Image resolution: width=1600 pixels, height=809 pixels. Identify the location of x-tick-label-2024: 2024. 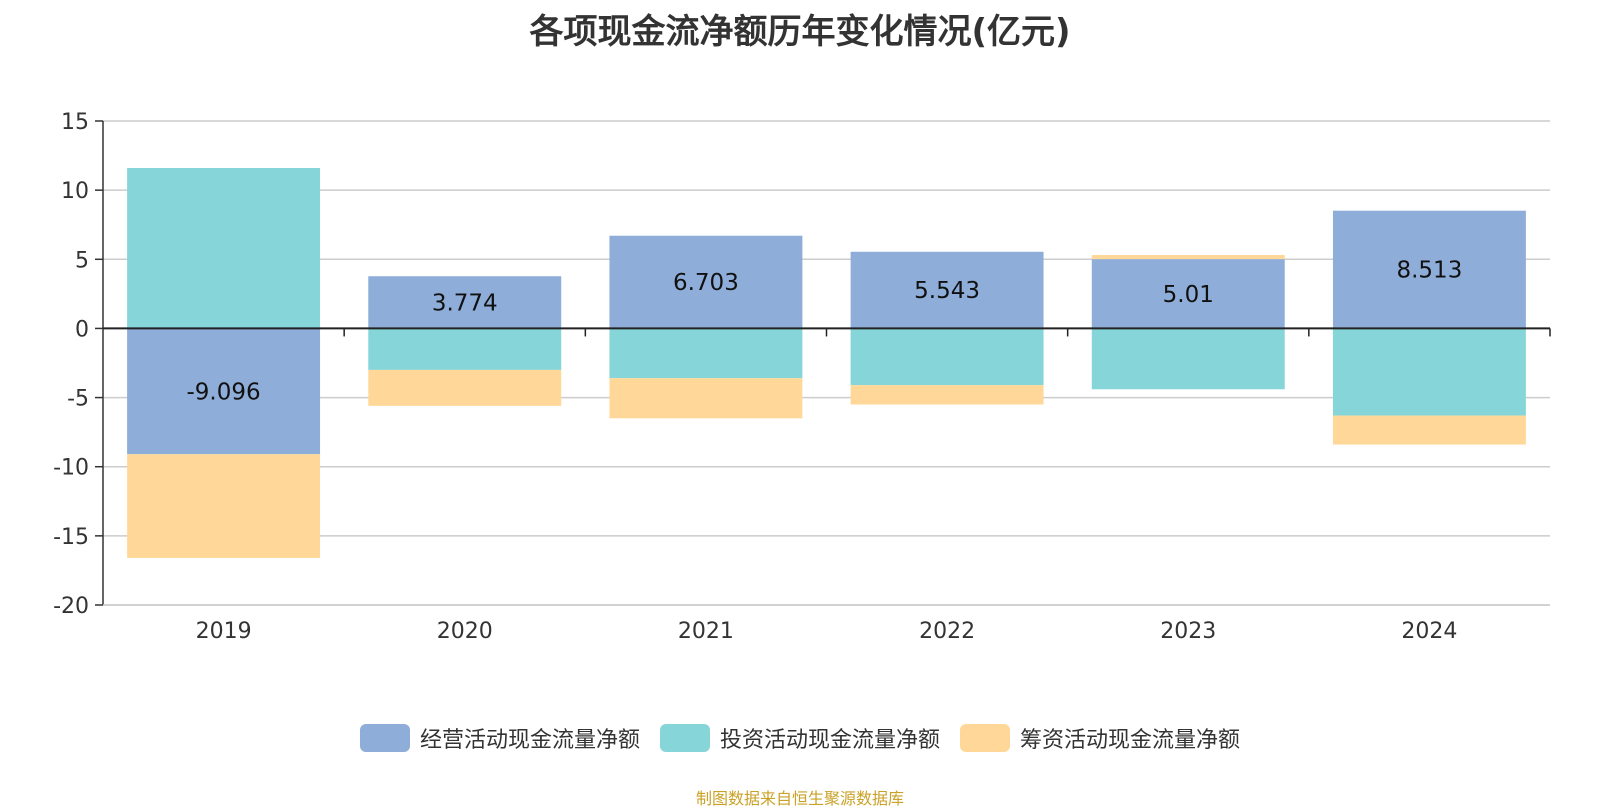
(1429, 631).